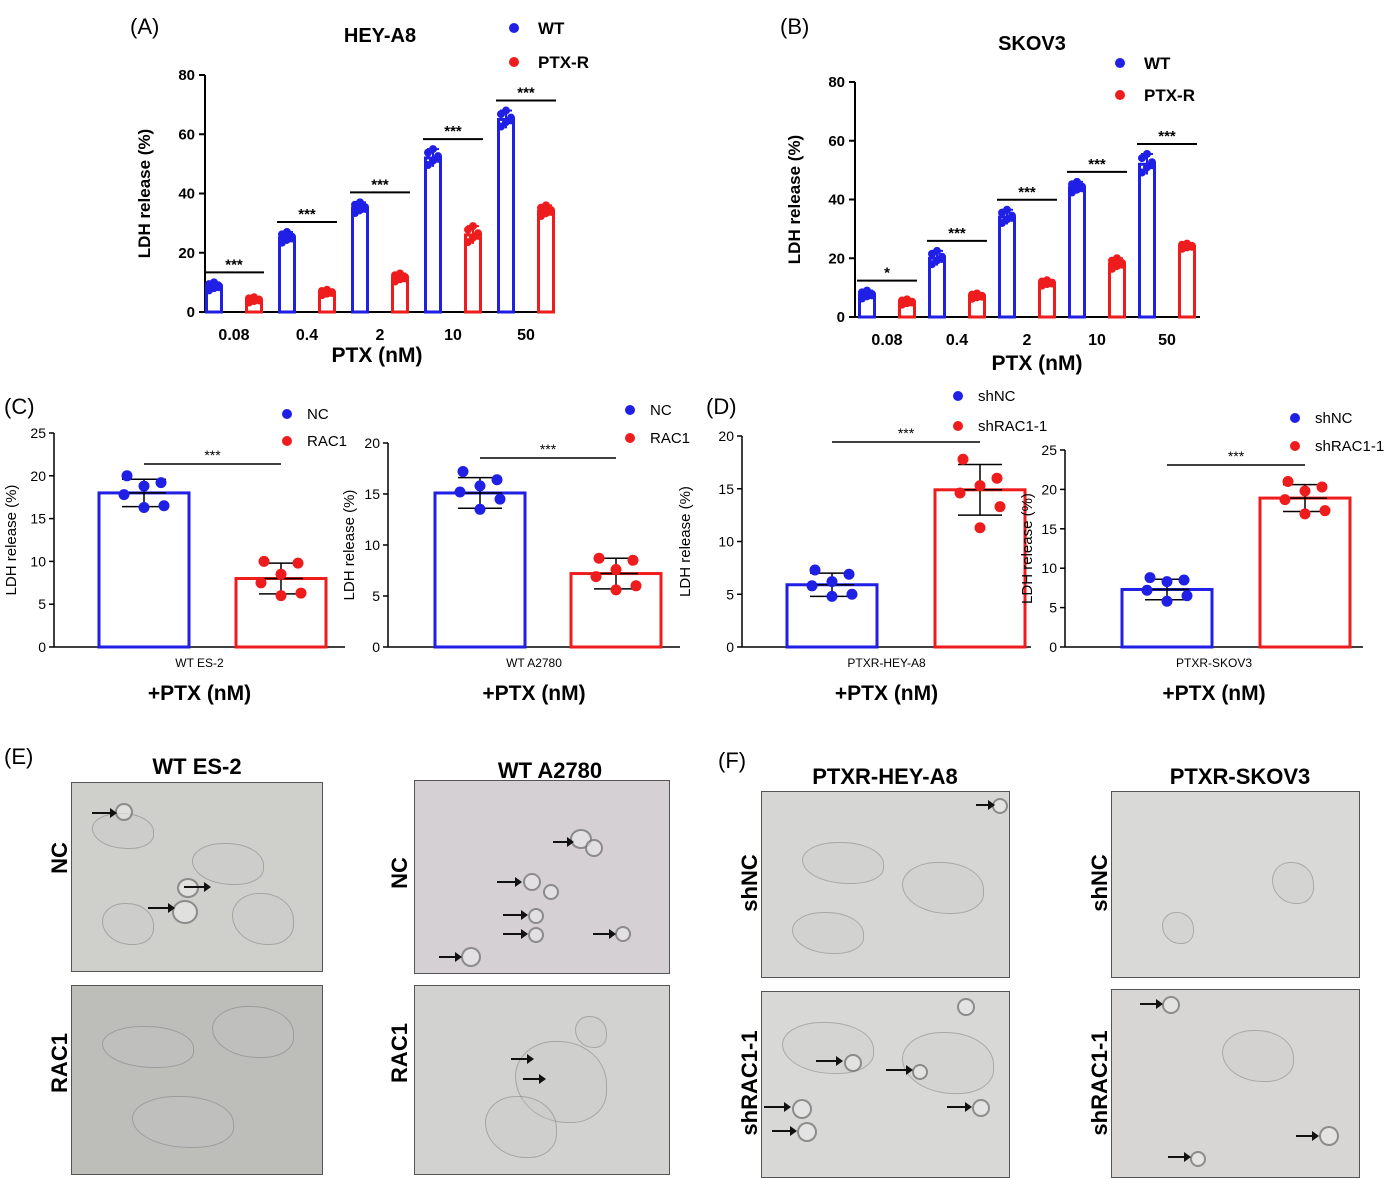 The height and width of the screenshot is (1179, 1400). I want to click on bar-ptx-r, so click(1187, 282).